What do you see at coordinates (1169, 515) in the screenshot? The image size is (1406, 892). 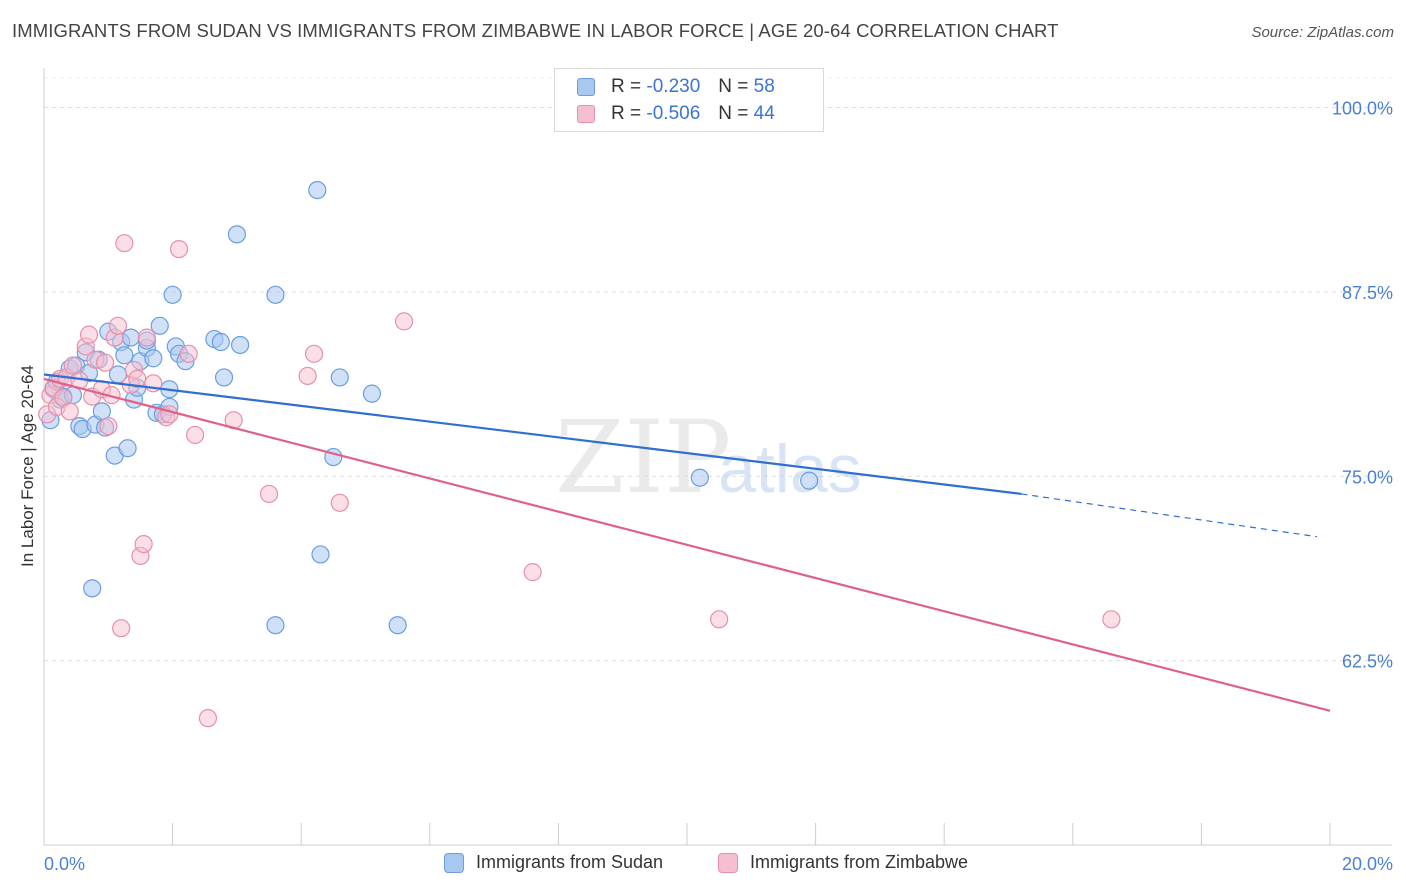 I see `sudan-trend-extension` at bounding box center [1169, 515].